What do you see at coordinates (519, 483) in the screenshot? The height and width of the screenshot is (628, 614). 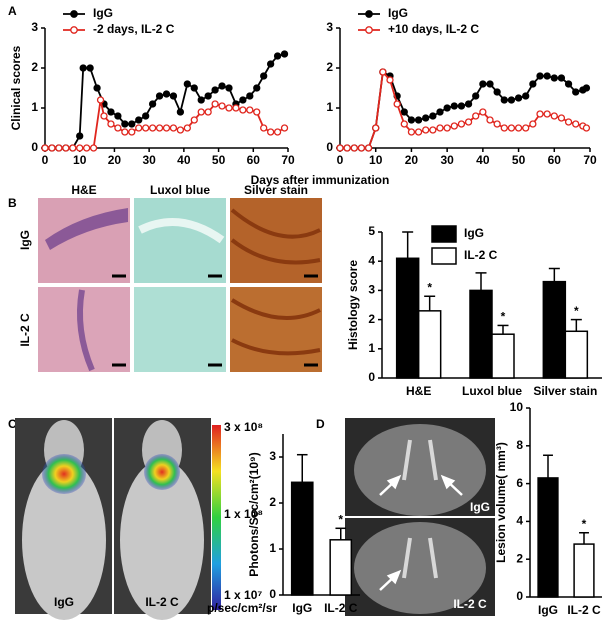 I see `y-tick-label: 6` at bounding box center [519, 483].